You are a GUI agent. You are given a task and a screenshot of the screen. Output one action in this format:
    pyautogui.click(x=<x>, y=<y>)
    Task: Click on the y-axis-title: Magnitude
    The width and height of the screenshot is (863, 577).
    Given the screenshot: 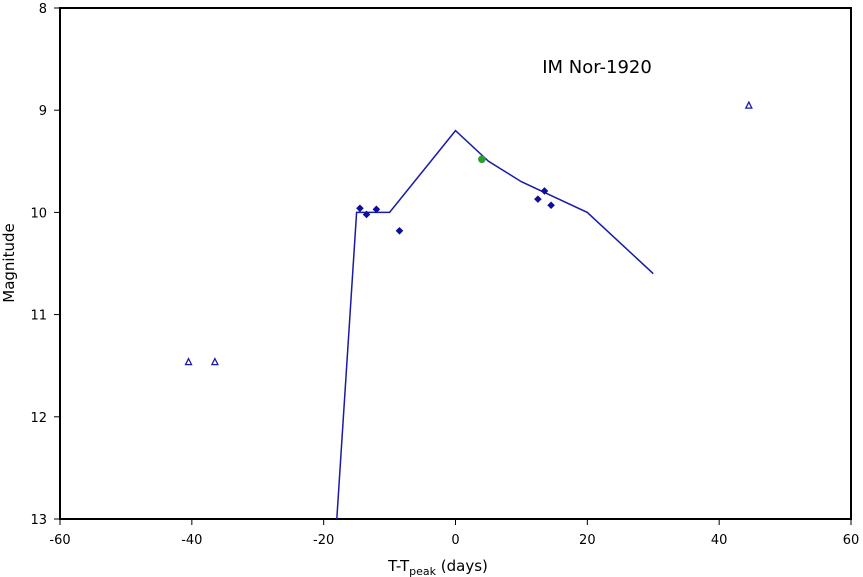 What is the action you would take?
    pyautogui.click(x=9, y=262)
    